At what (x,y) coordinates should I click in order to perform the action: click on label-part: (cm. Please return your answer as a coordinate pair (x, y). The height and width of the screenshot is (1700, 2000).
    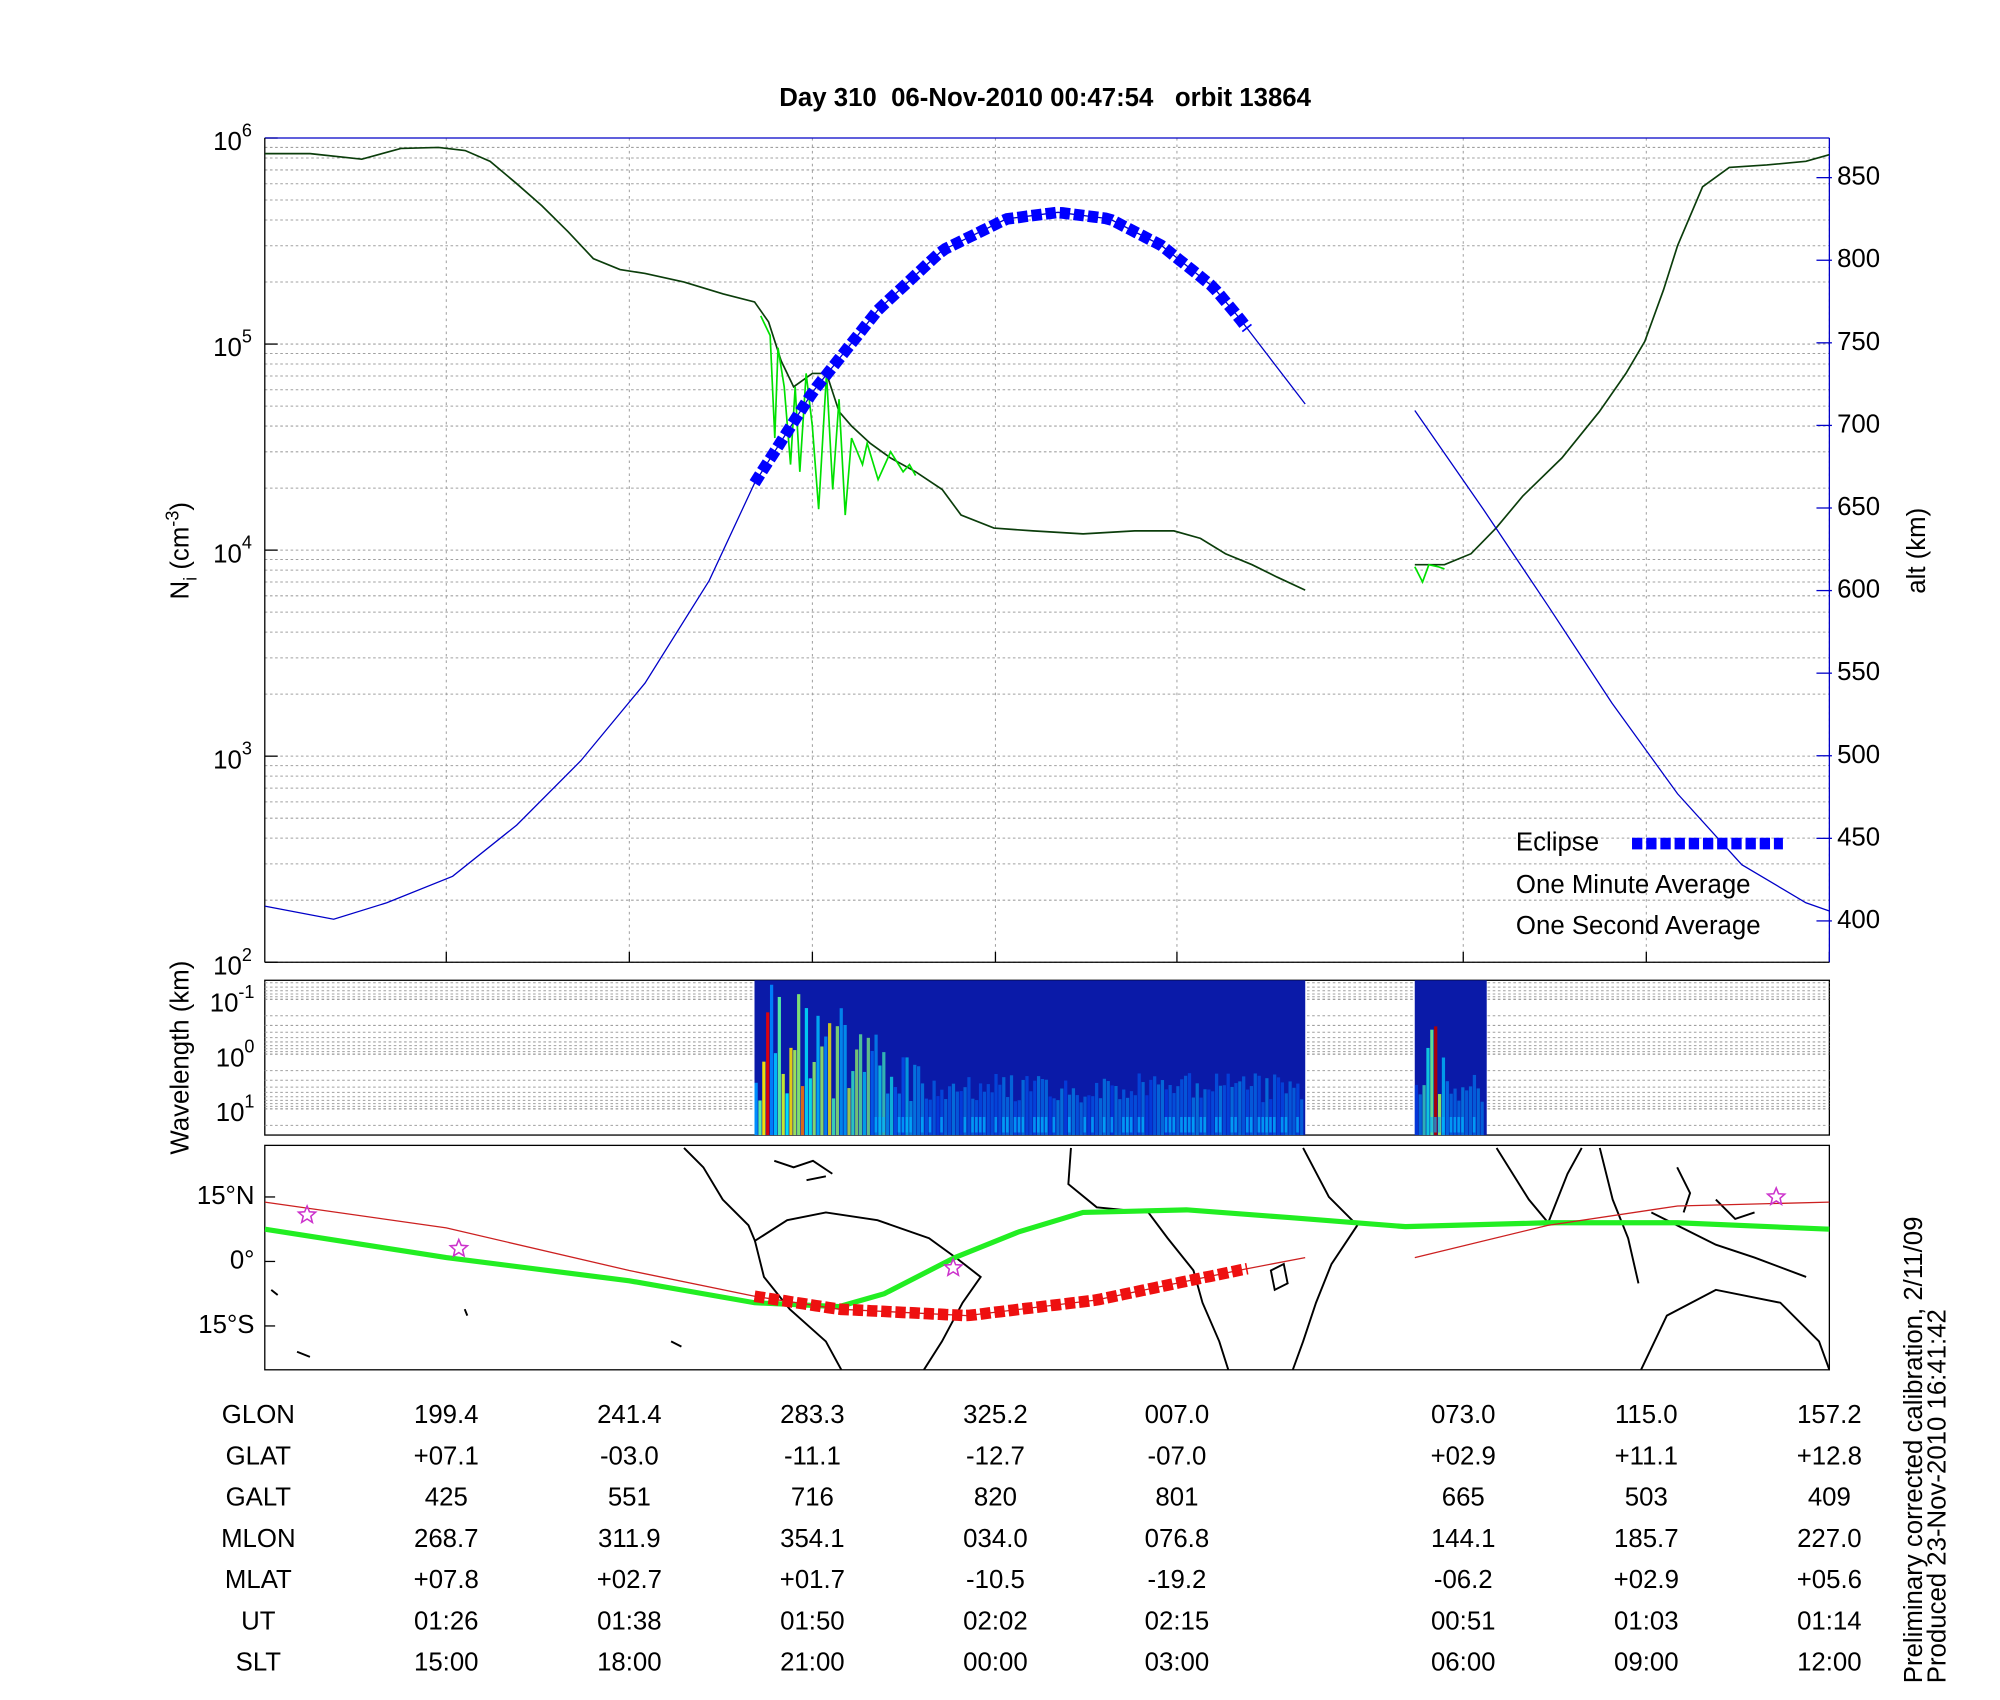
    Looking at the image, I should click on (181, 552).